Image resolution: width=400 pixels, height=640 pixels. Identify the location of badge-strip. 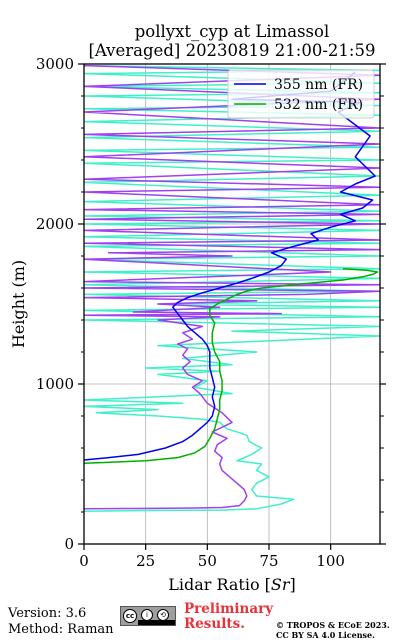
(156, 622).